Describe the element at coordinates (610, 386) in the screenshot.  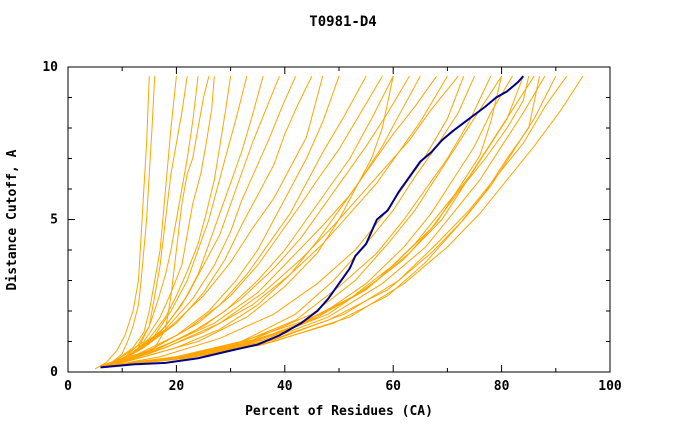
I see `x-tick-label: 100` at that location.